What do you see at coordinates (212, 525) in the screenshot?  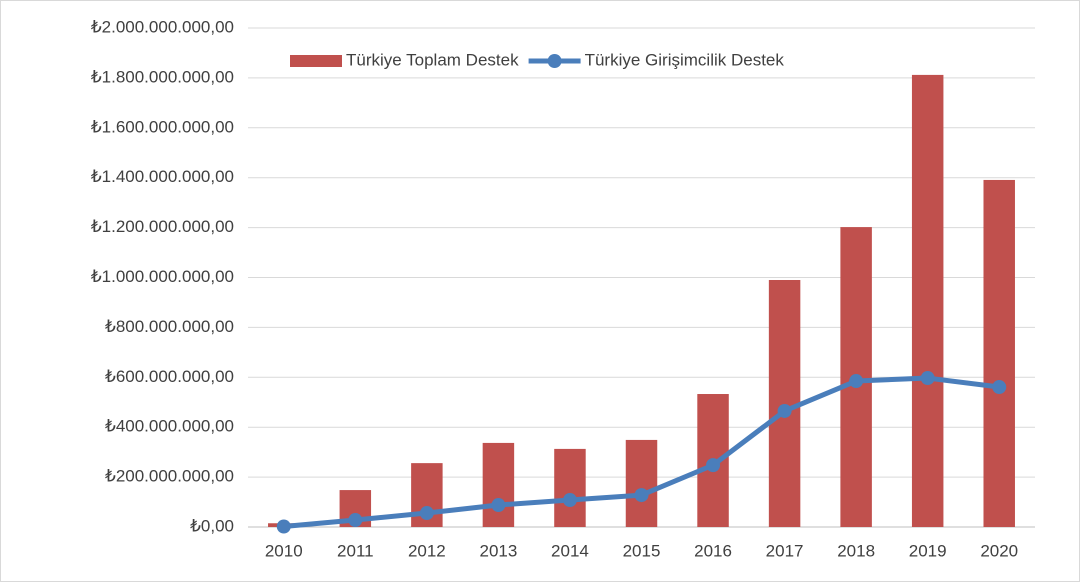 I see `y-tick-label: ₺0,00` at bounding box center [212, 525].